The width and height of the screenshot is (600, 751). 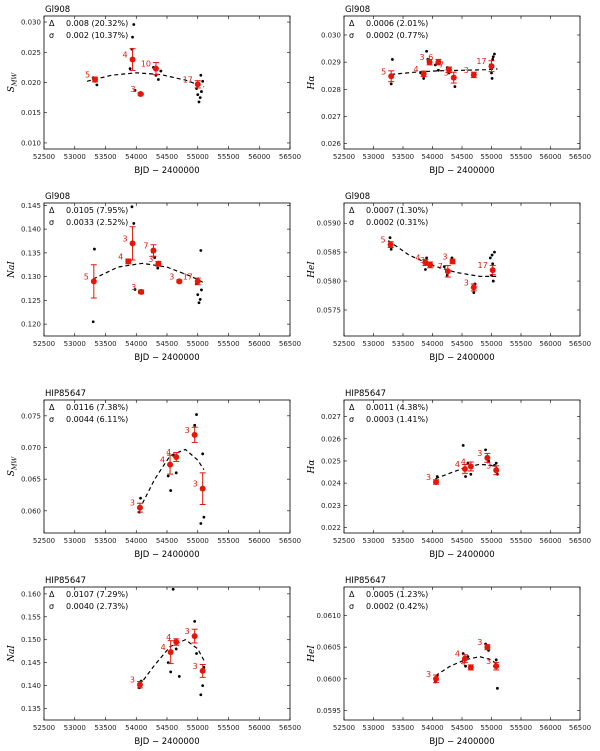 What do you see at coordinates (31, 23) in the screenshot?
I see `y-tick-label: 0.030` at bounding box center [31, 23].